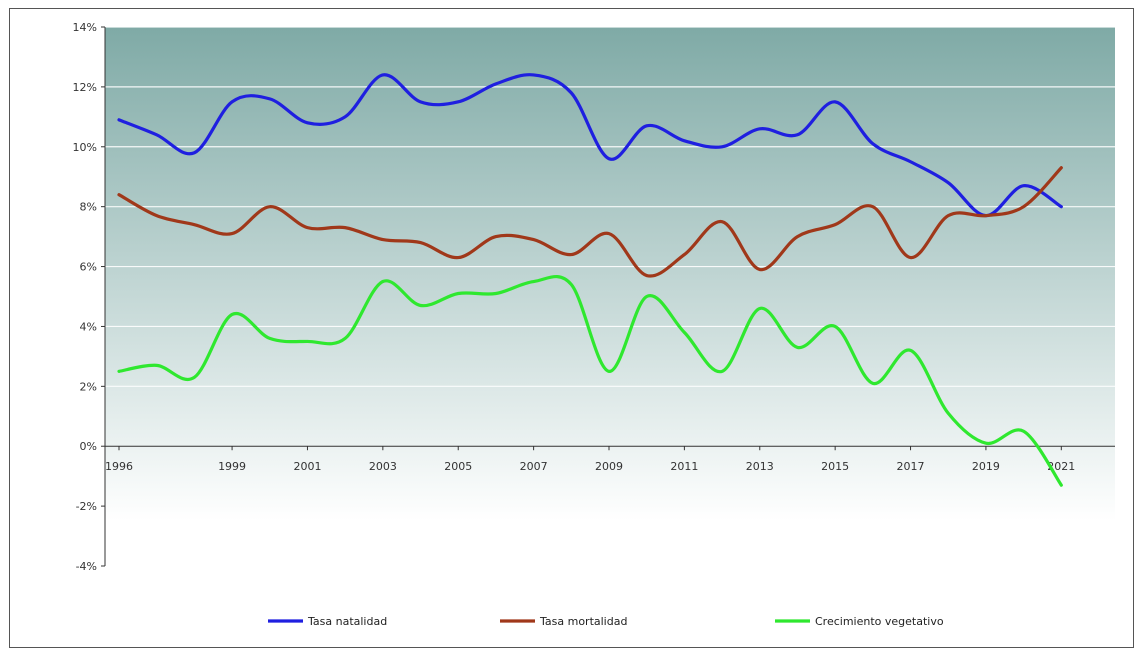  I want to click on x-tick-label: 1996, so click(119, 466).